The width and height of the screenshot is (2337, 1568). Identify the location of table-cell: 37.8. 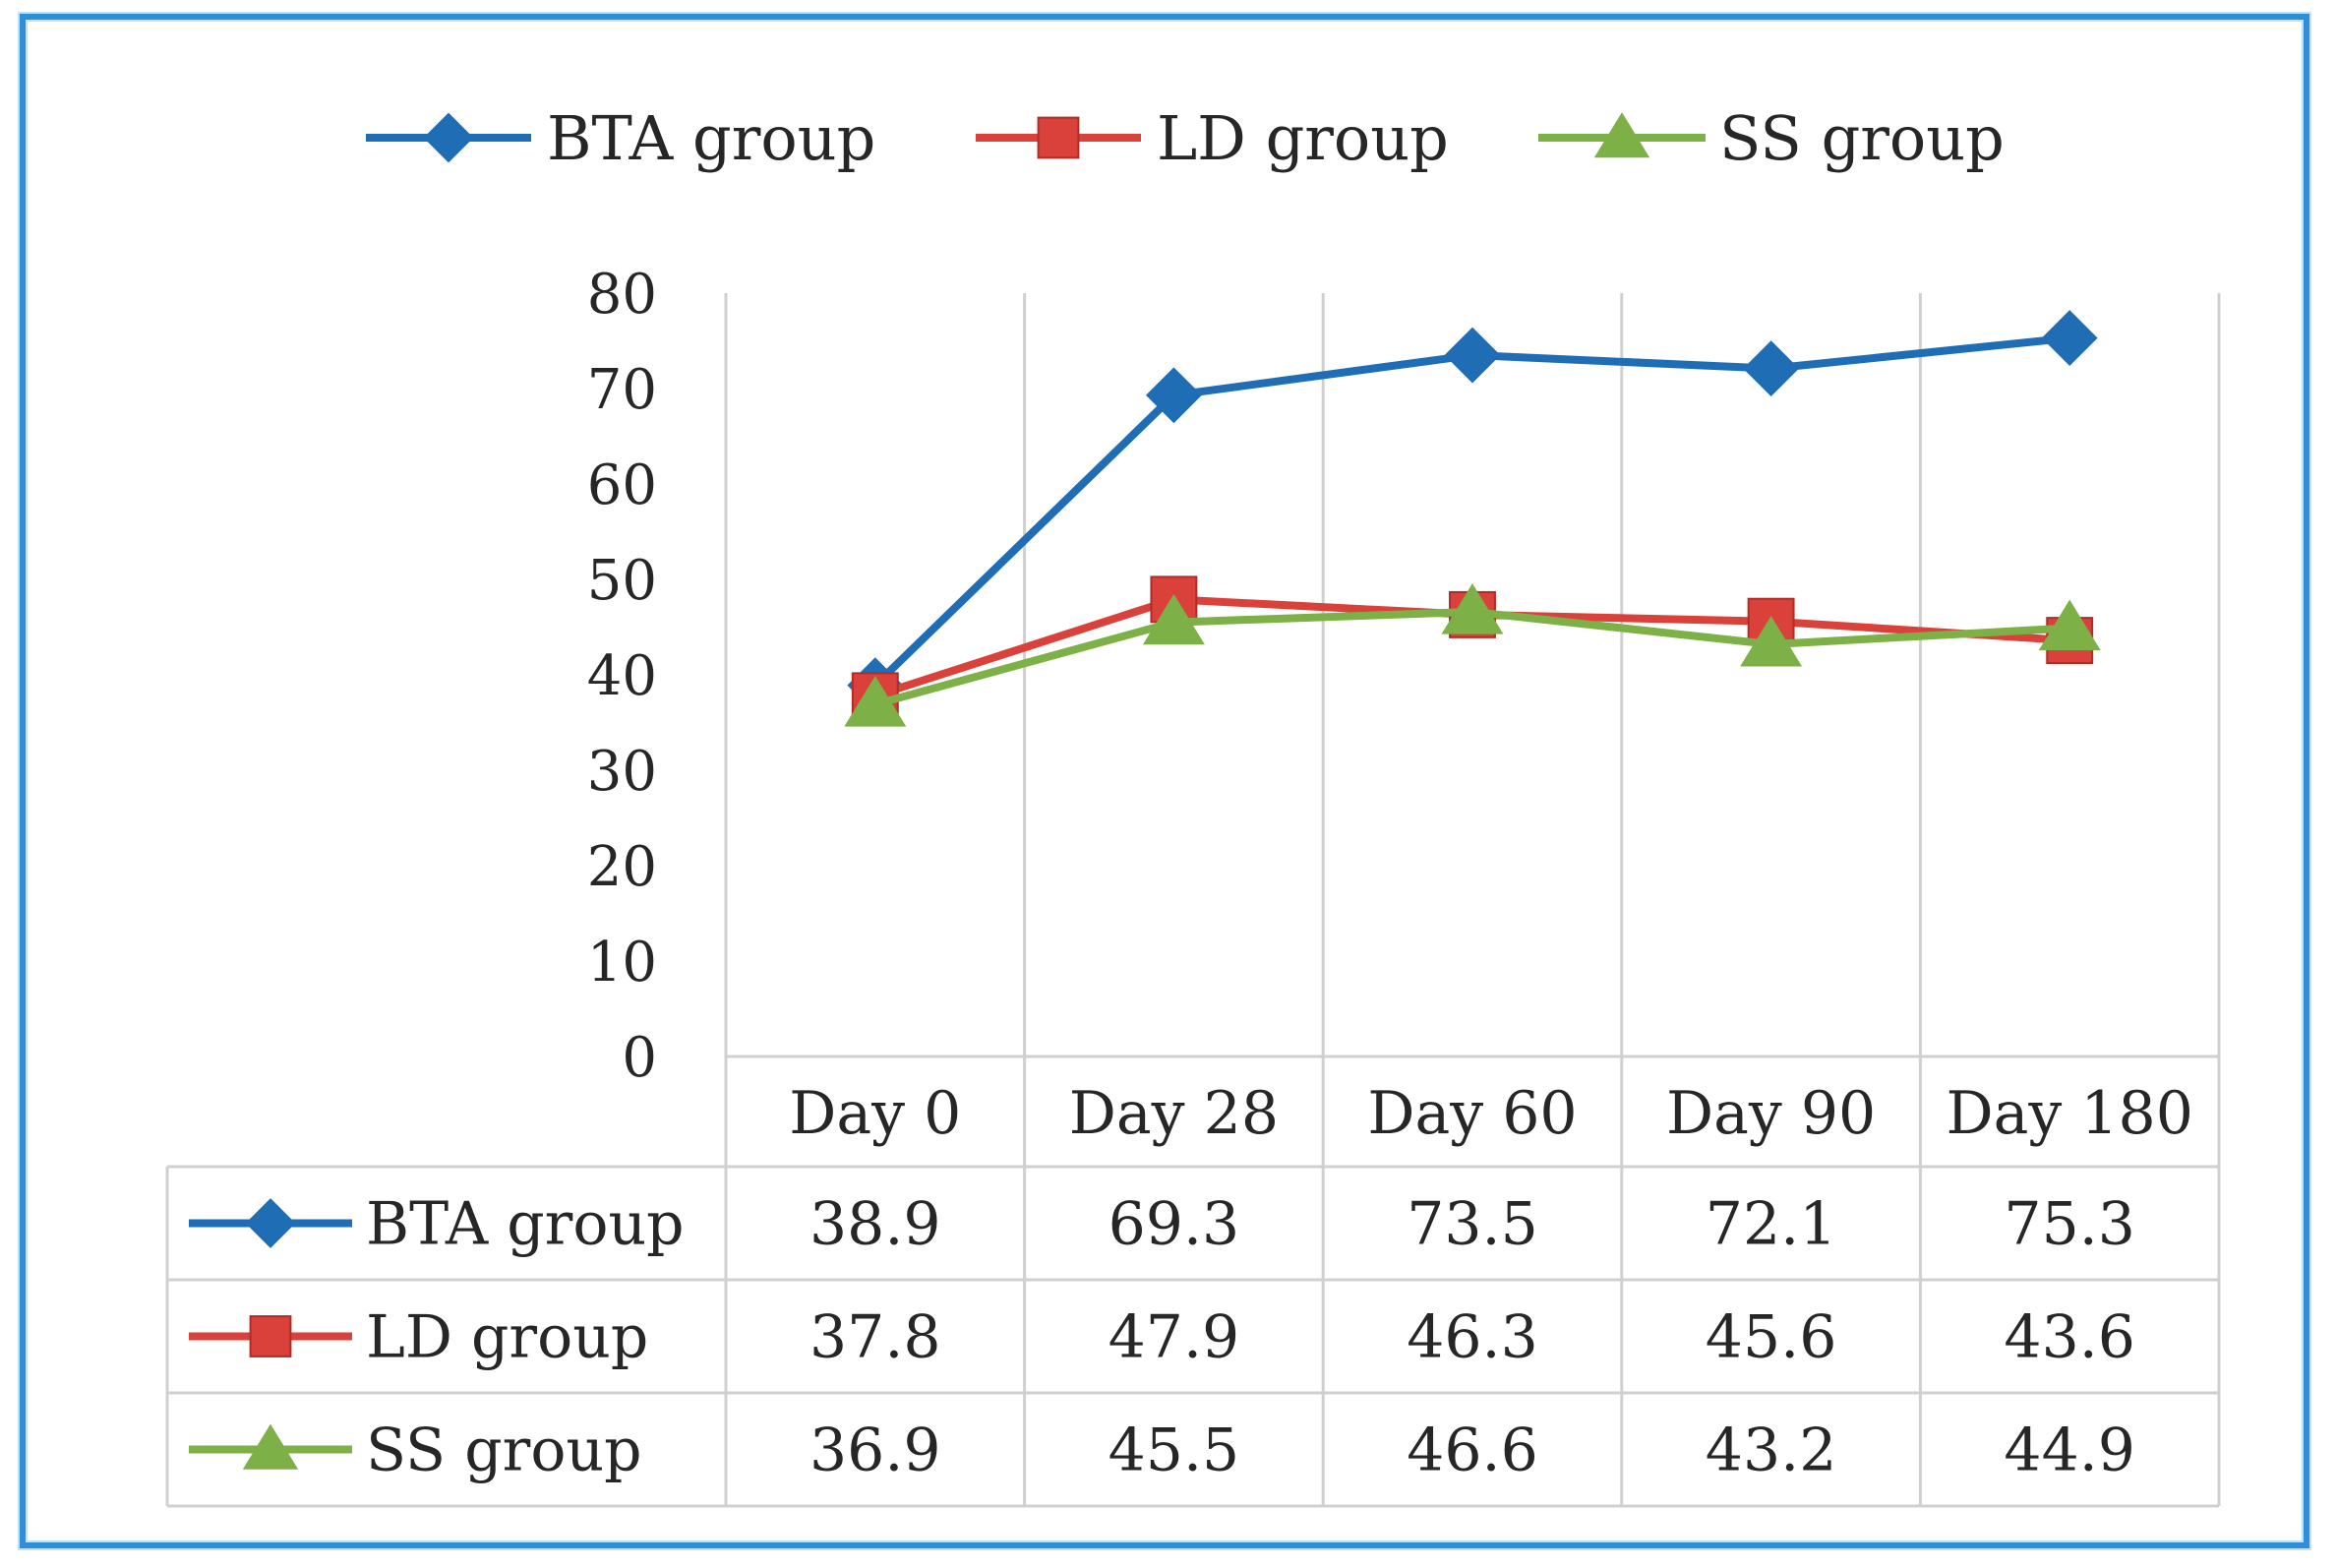
(875, 1337).